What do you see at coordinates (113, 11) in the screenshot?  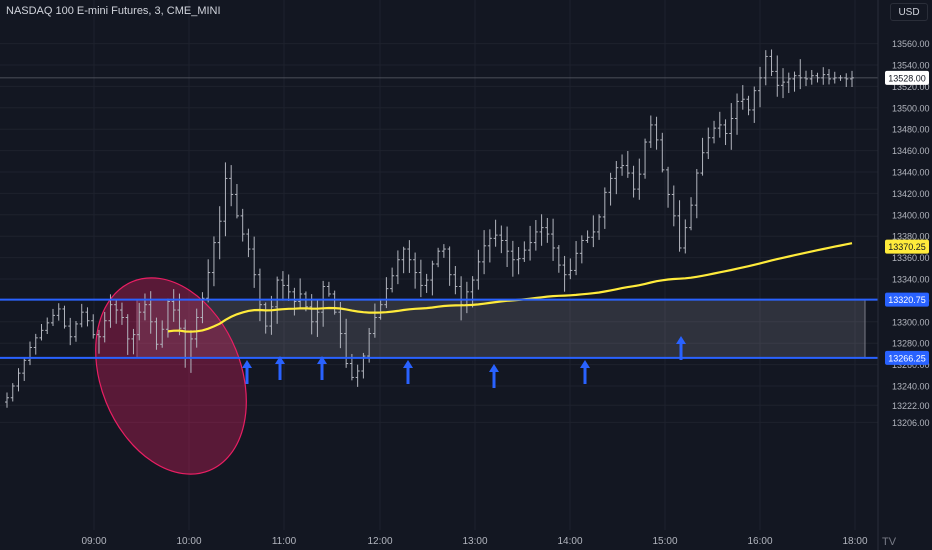 I see `chart-title: NASDAQ 100 E-mini Futures, 3, CME_MINI` at bounding box center [113, 11].